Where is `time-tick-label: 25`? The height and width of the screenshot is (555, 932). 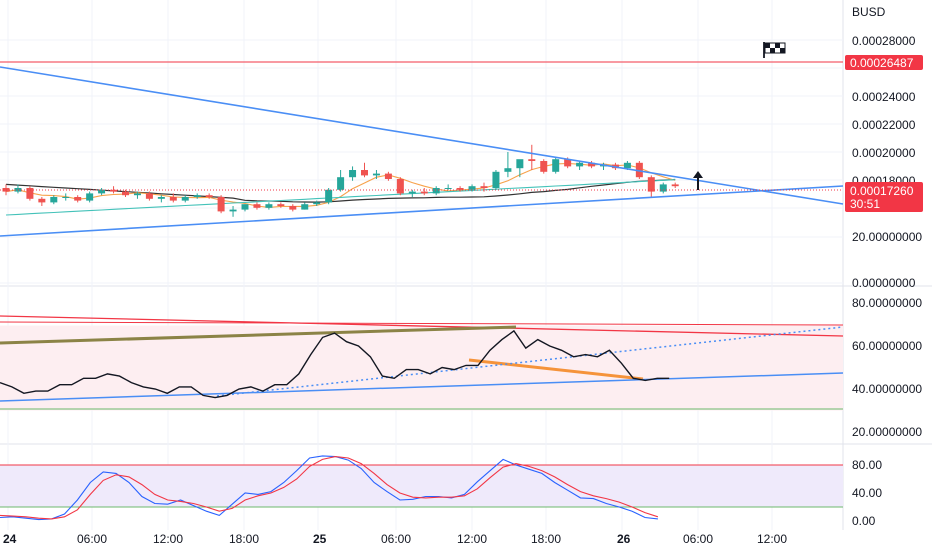 time-tick-label: 25 is located at coordinates (320, 539).